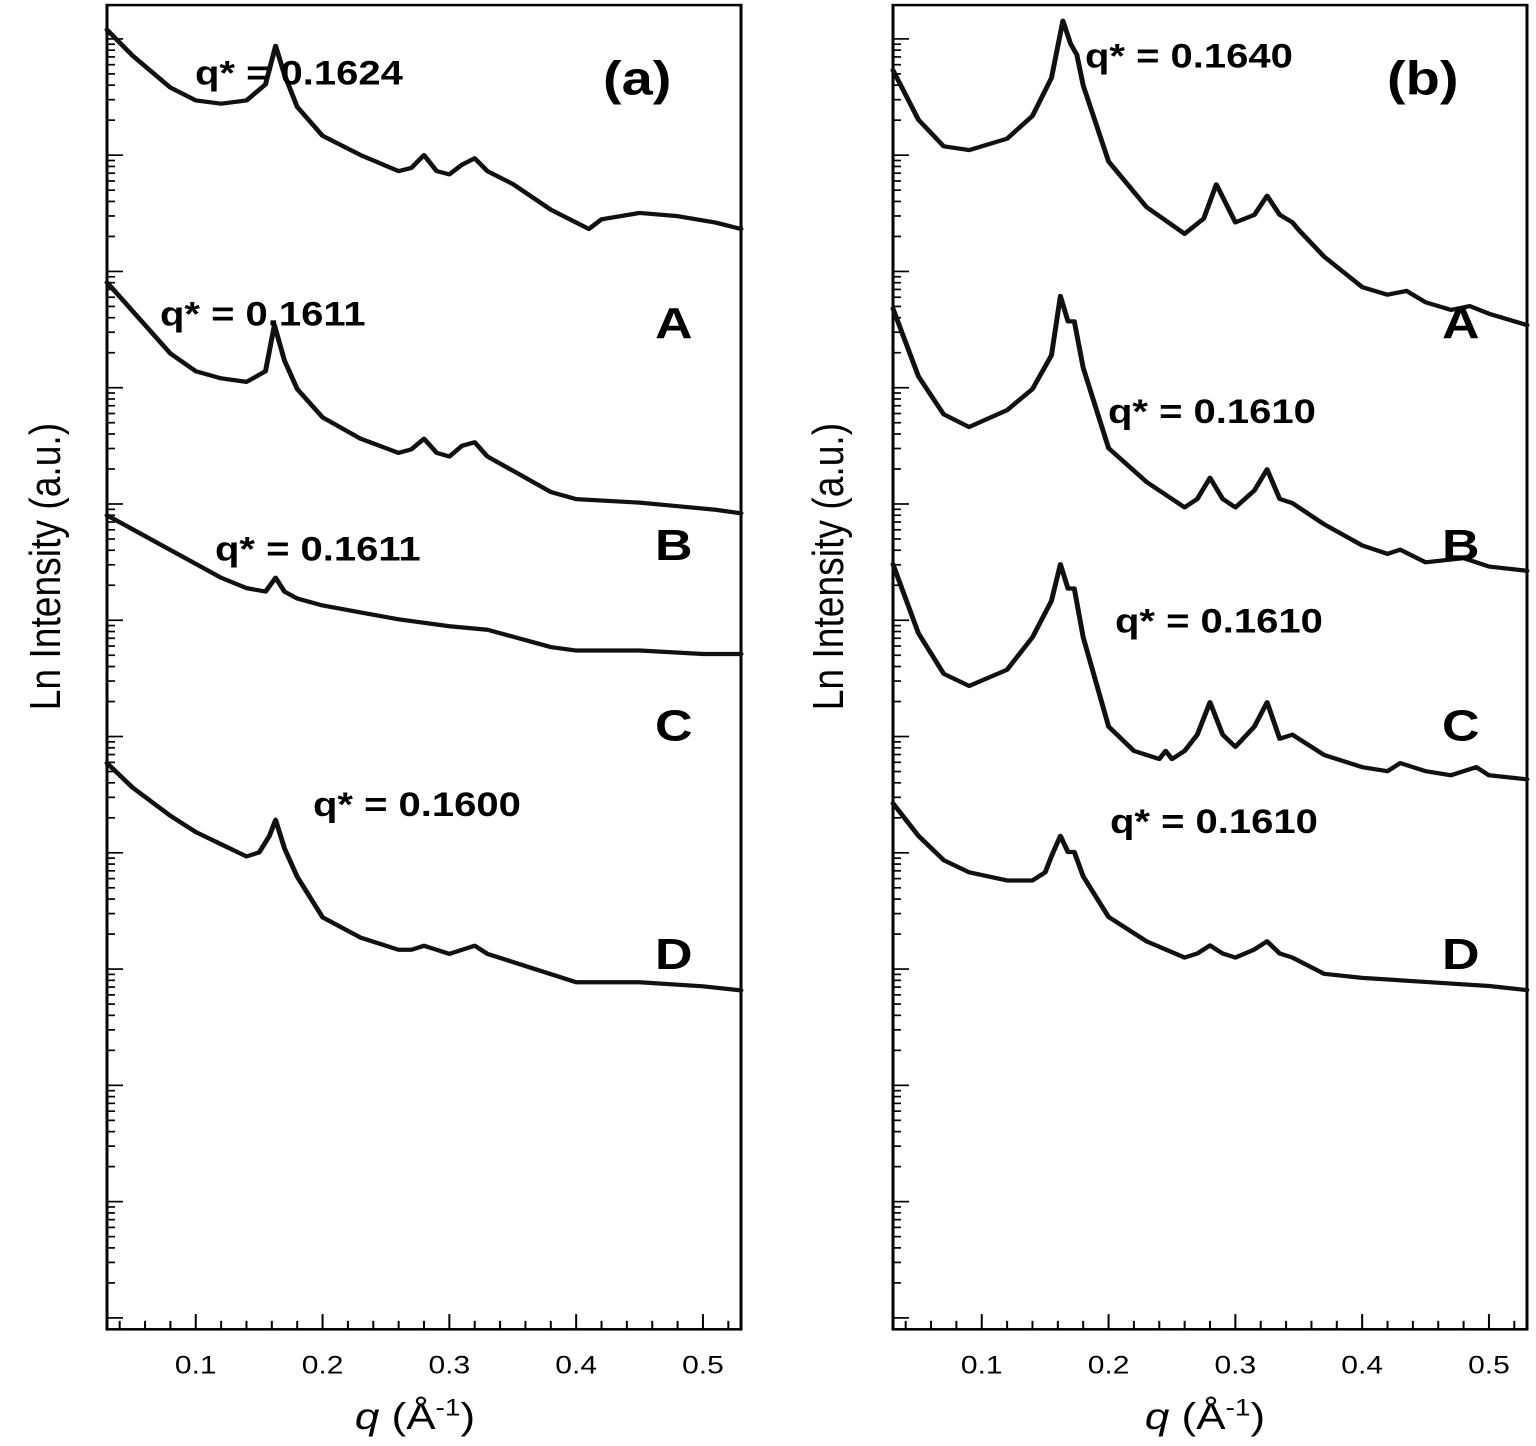 The width and height of the screenshot is (1536, 1446). What do you see at coordinates (1422, 78) in the screenshot?
I see `panel-b-label: (b)` at bounding box center [1422, 78].